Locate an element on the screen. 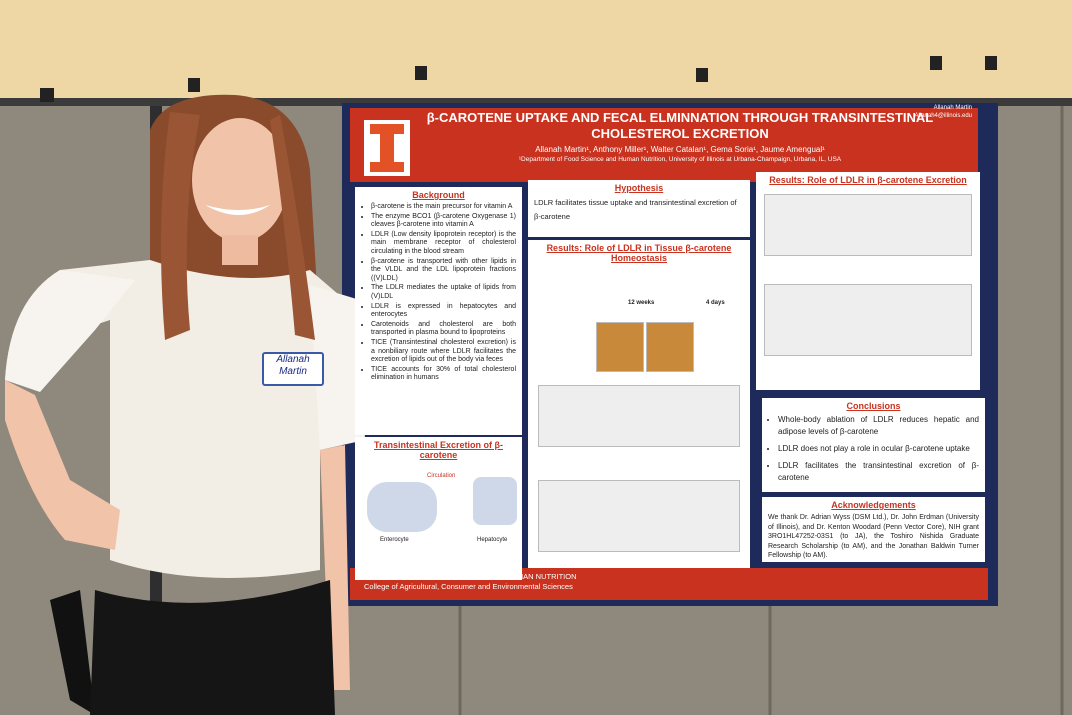  figure-label: 12 weeks is located at coordinates (641, 303).